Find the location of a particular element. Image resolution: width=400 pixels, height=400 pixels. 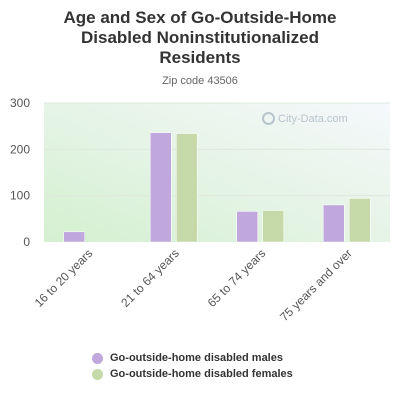

legend-label-females: Go-outside-home disabled females is located at coordinates (201, 374).